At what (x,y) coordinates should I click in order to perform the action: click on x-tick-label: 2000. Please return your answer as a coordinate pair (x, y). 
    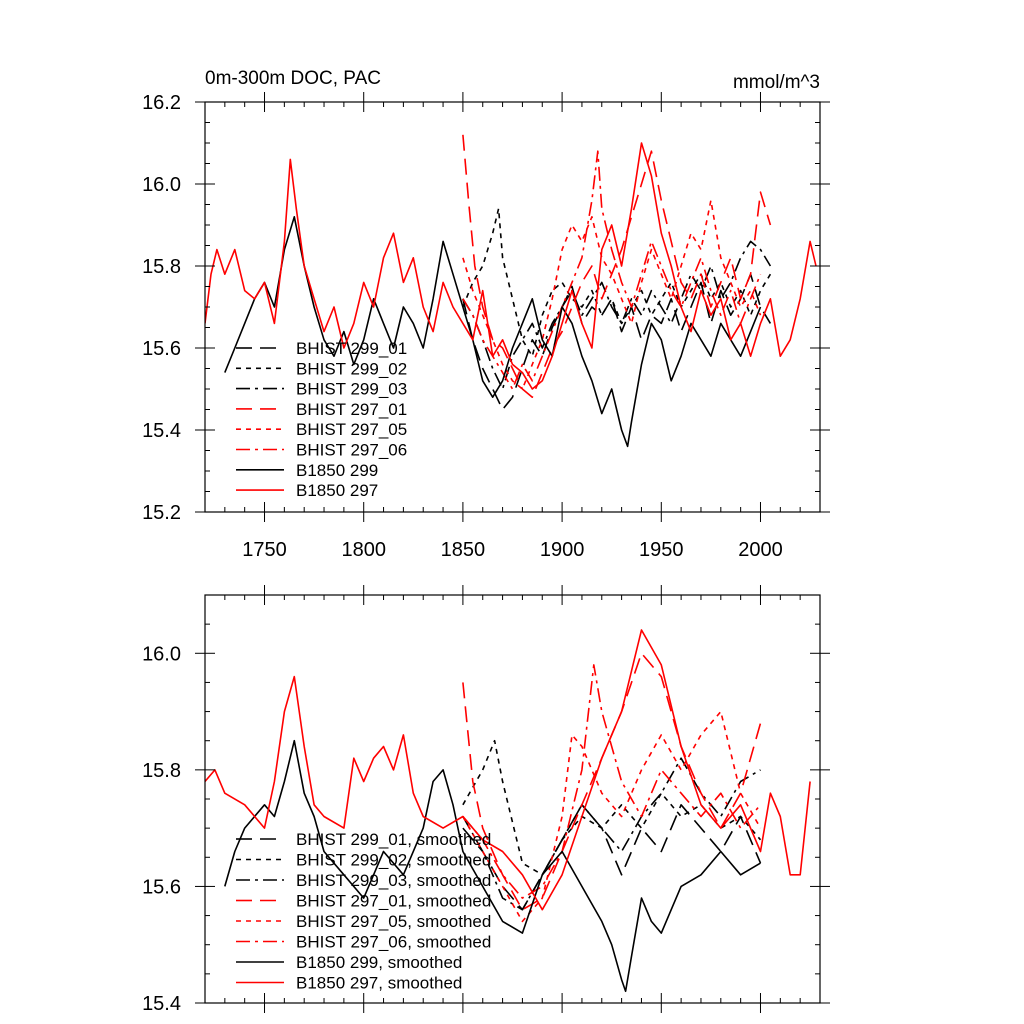
    Looking at the image, I should click on (760, 550).